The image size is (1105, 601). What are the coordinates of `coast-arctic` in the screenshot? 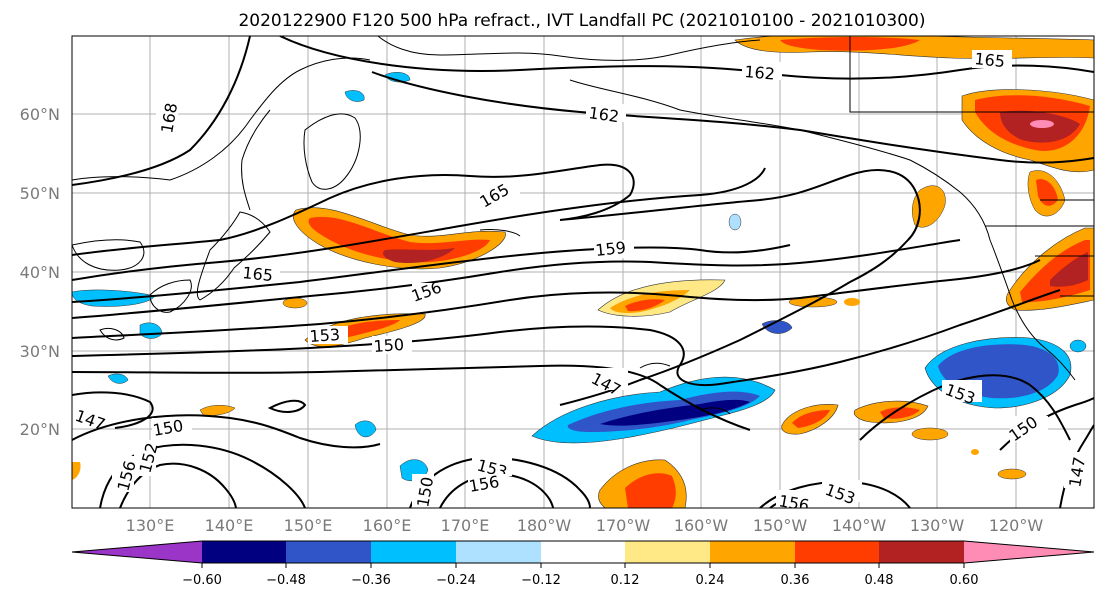 It's located at (569, 48).